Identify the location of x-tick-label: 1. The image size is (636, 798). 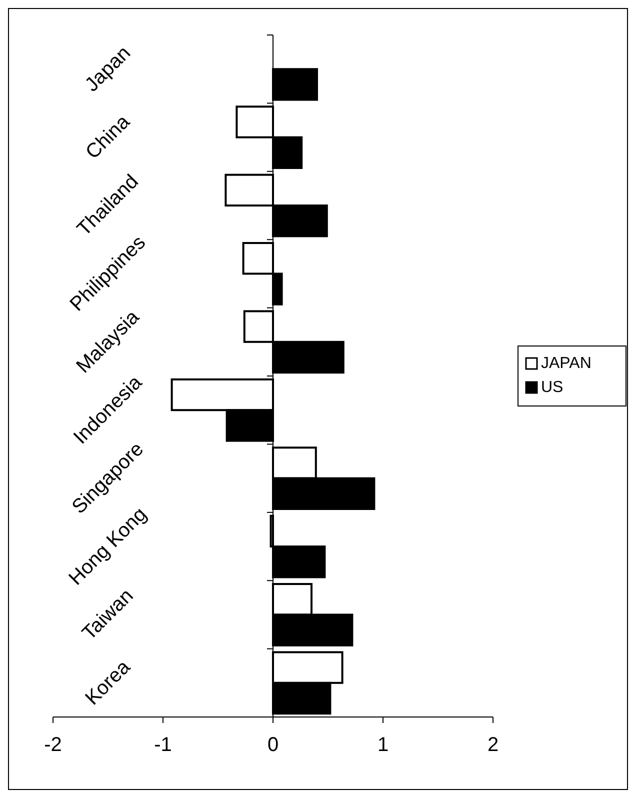
(383, 745).